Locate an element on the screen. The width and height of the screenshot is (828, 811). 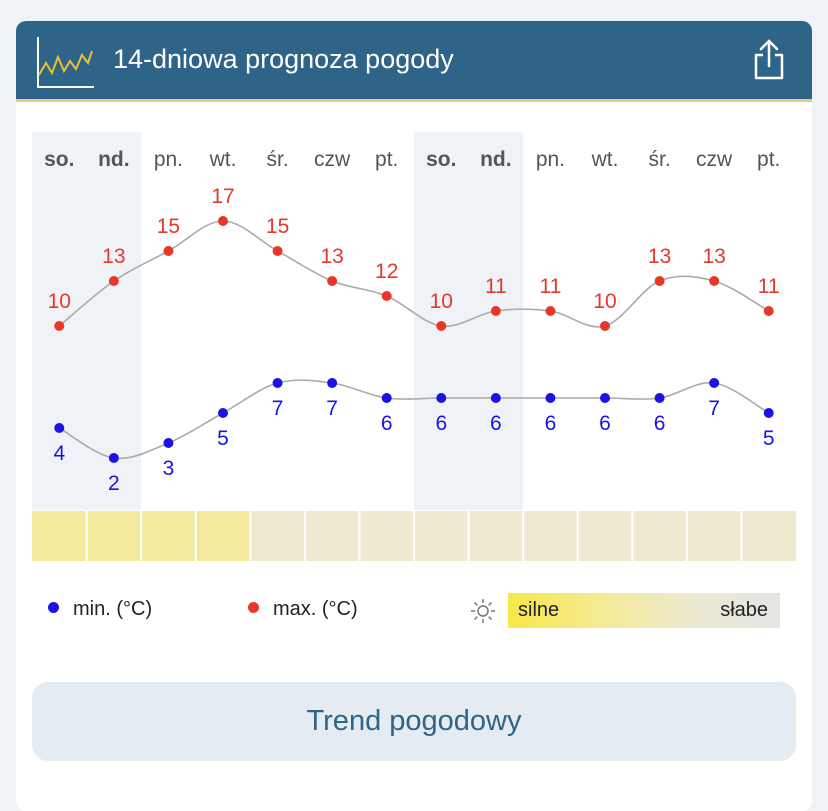
weather-trend-button: Trend pogodowy is located at coordinates (414, 721).